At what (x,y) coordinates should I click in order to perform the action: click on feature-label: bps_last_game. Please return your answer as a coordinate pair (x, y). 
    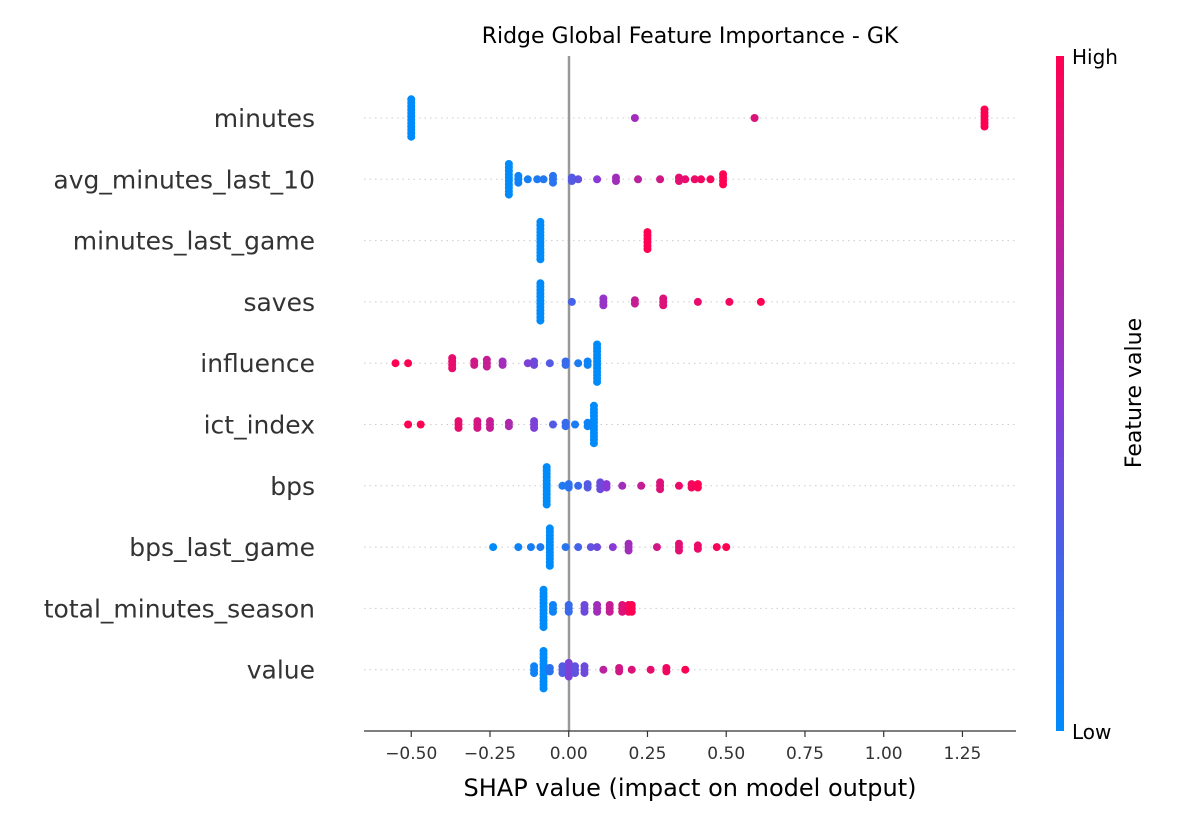
    Looking at the image, I should click on (222, 547).